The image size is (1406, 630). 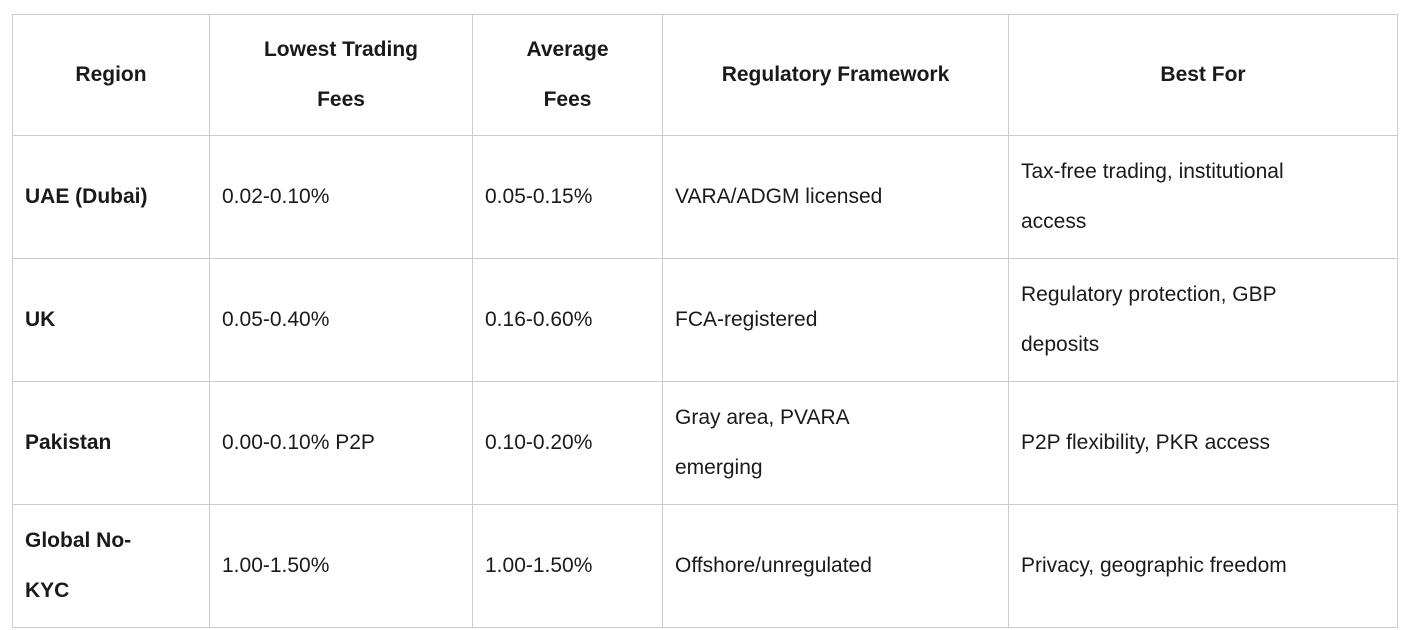 I want to click on cell-average-fees: 0.10-0.20%, so click(x=567, y=443).